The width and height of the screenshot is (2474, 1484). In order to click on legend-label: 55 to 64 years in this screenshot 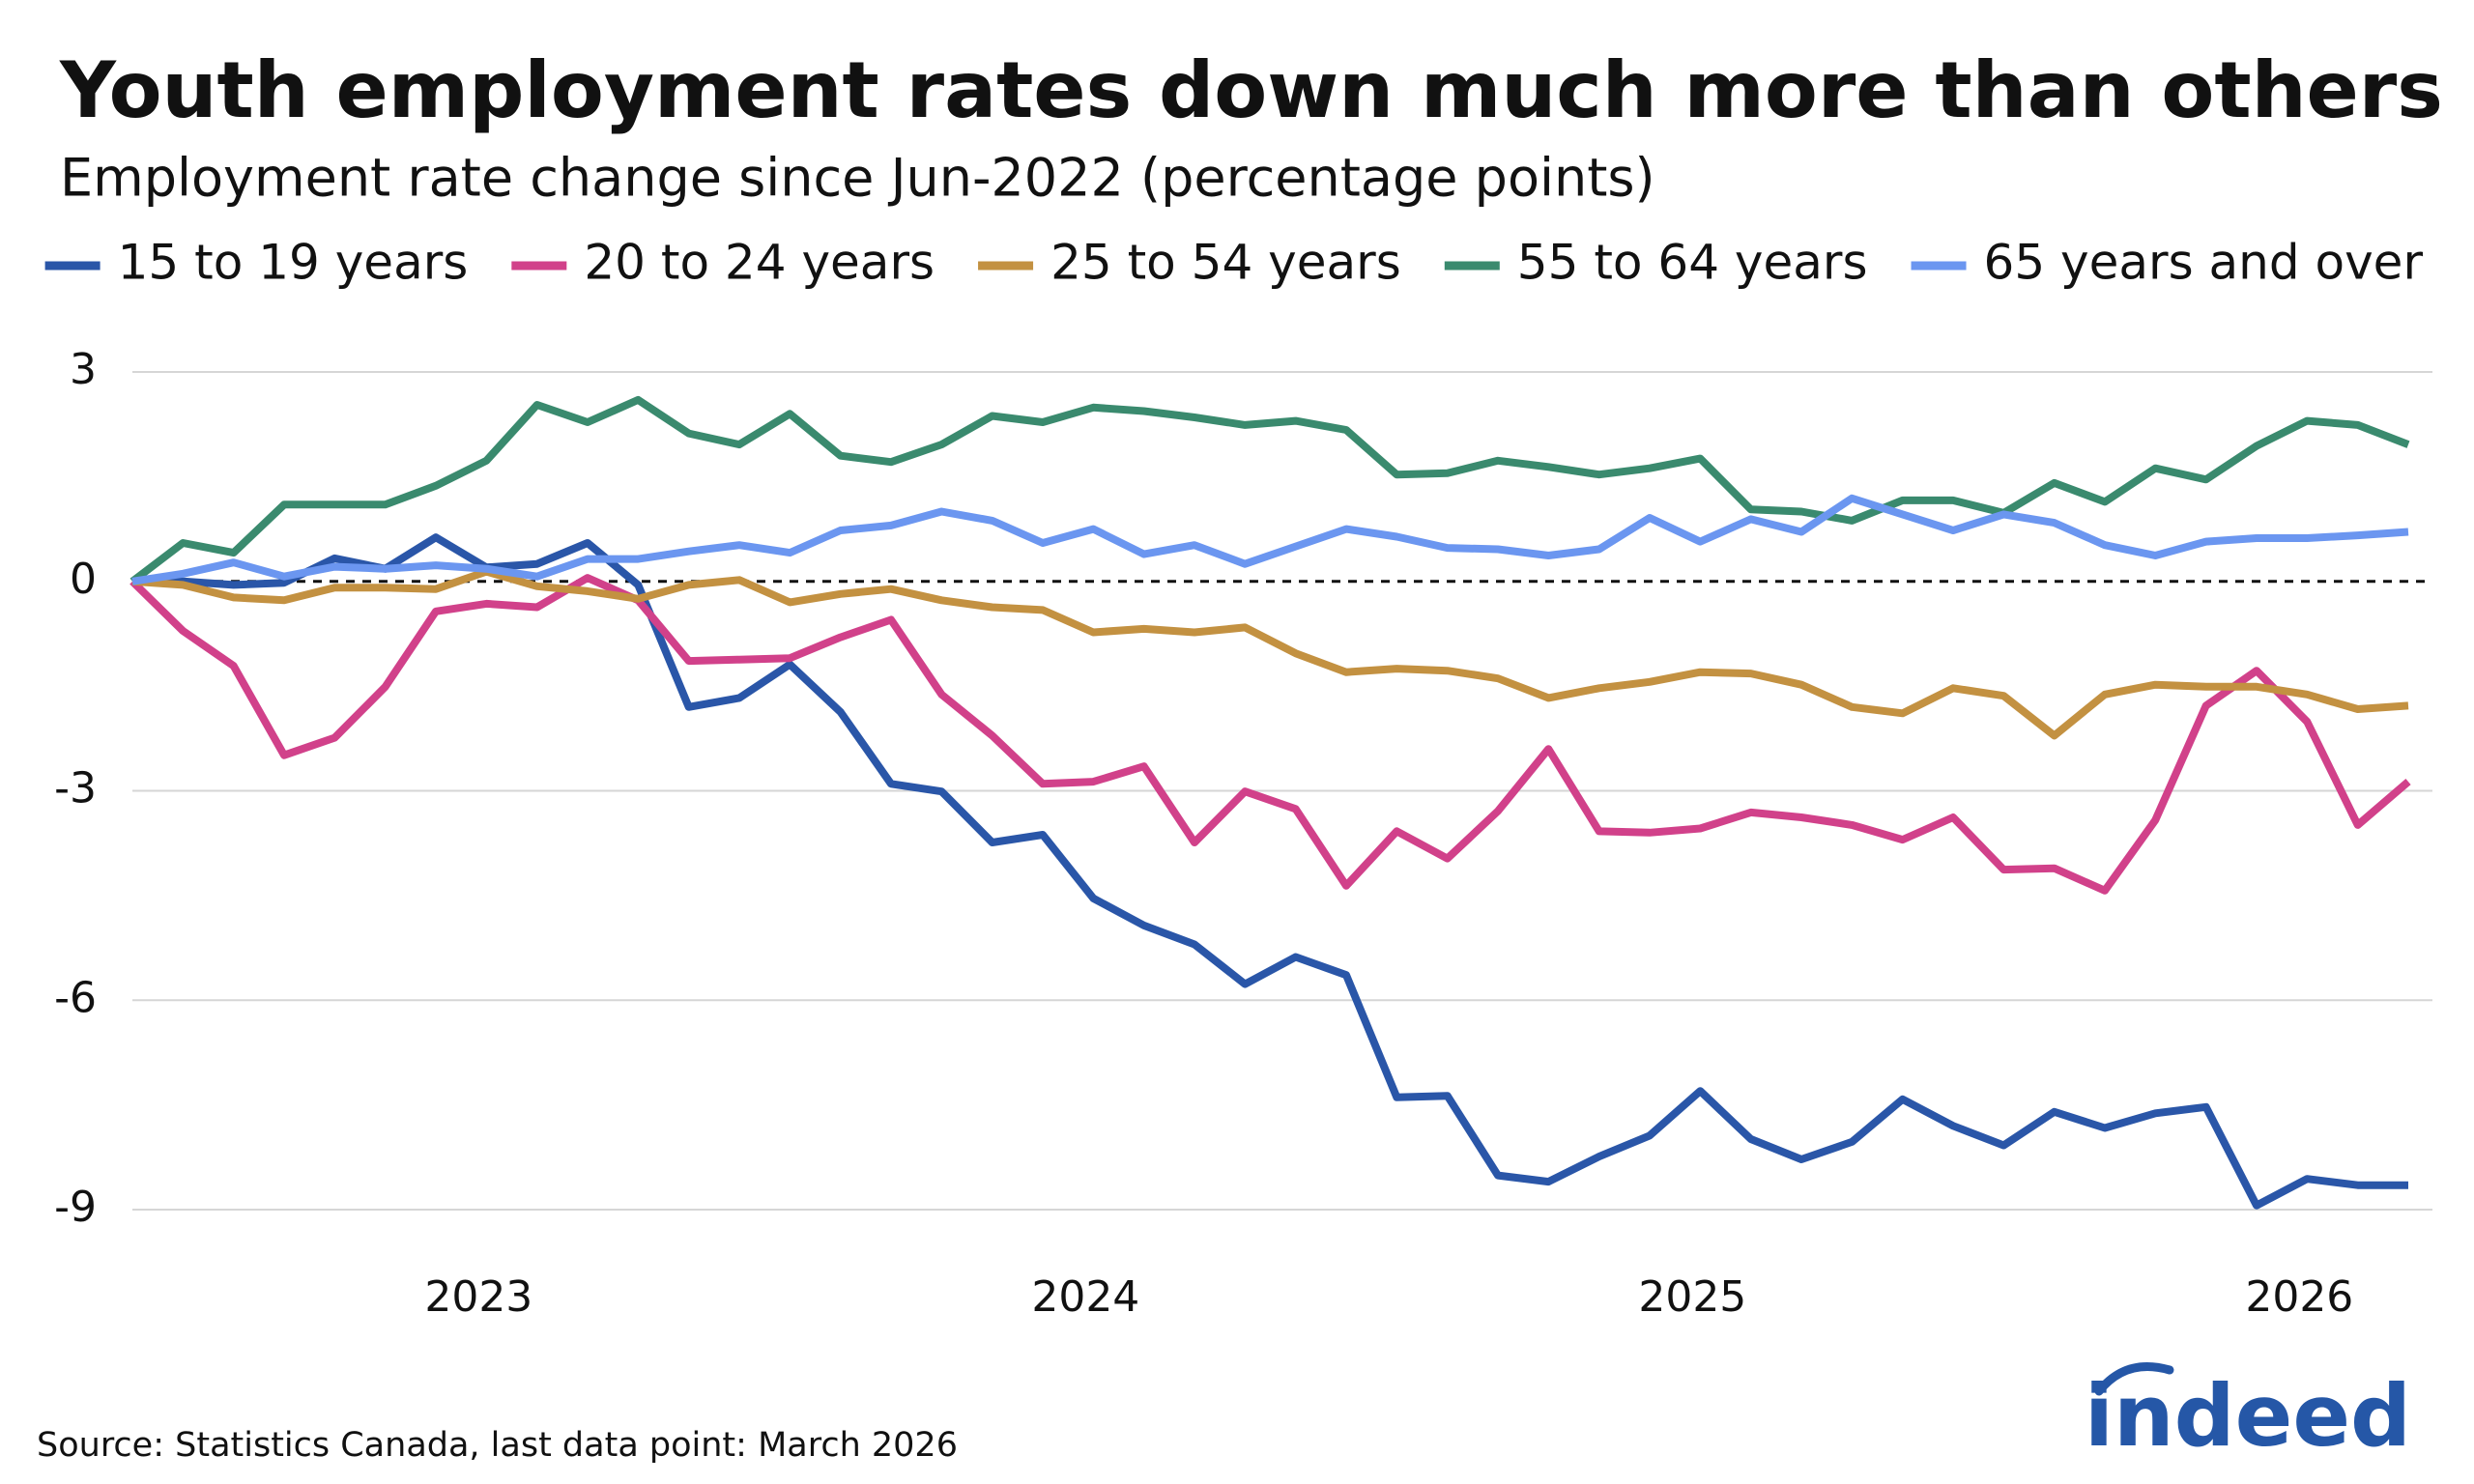, I will do `click(1693, 263)`.